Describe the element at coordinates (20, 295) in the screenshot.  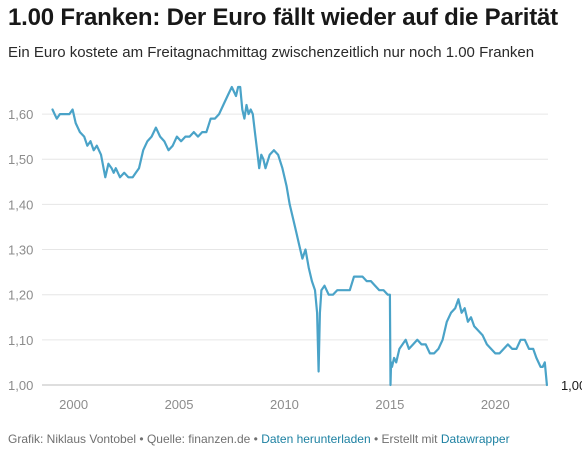
I see `y-tick-label: 1,20` at that location.